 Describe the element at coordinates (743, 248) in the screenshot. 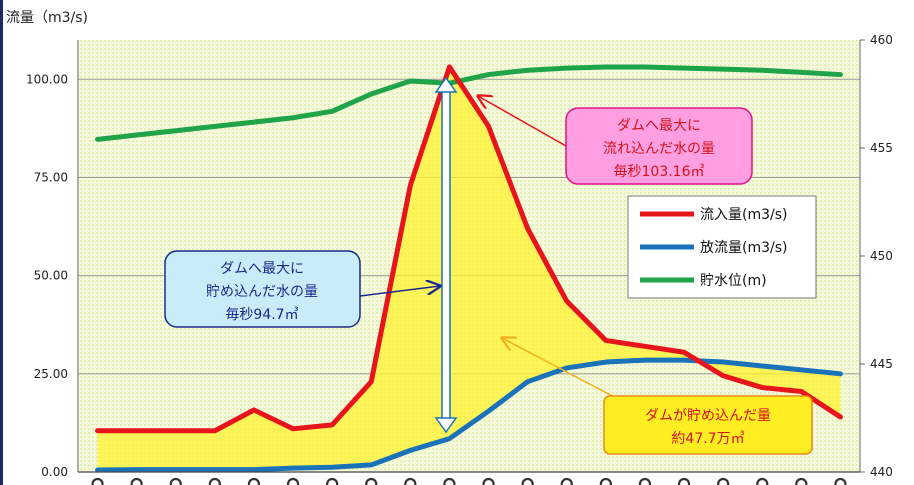

I see `legend-label-outflow: 放流量(m3/s)` at that location.